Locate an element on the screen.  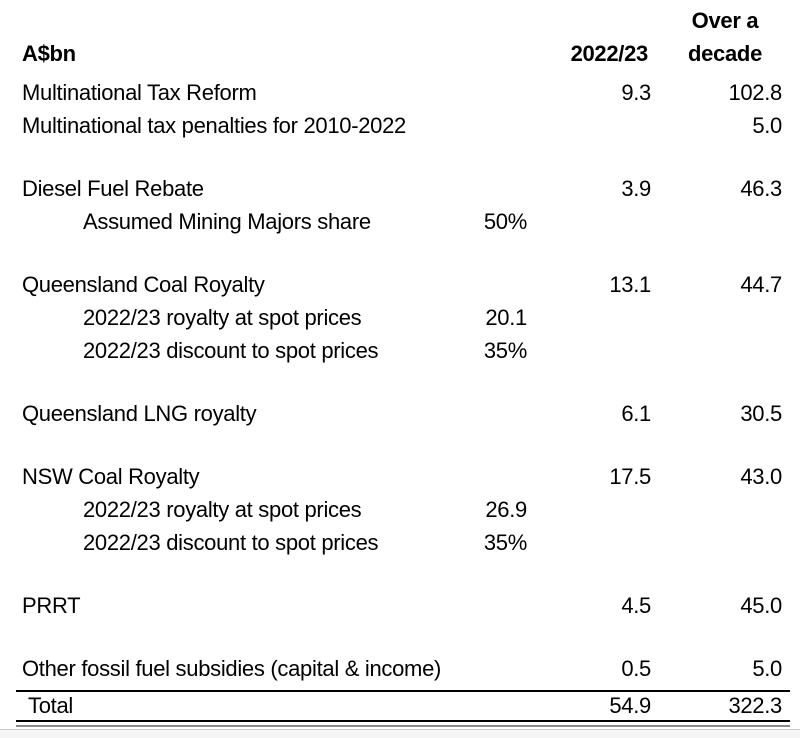
row-2022-23-value: 0.5 is located at coordinates (636, 668).